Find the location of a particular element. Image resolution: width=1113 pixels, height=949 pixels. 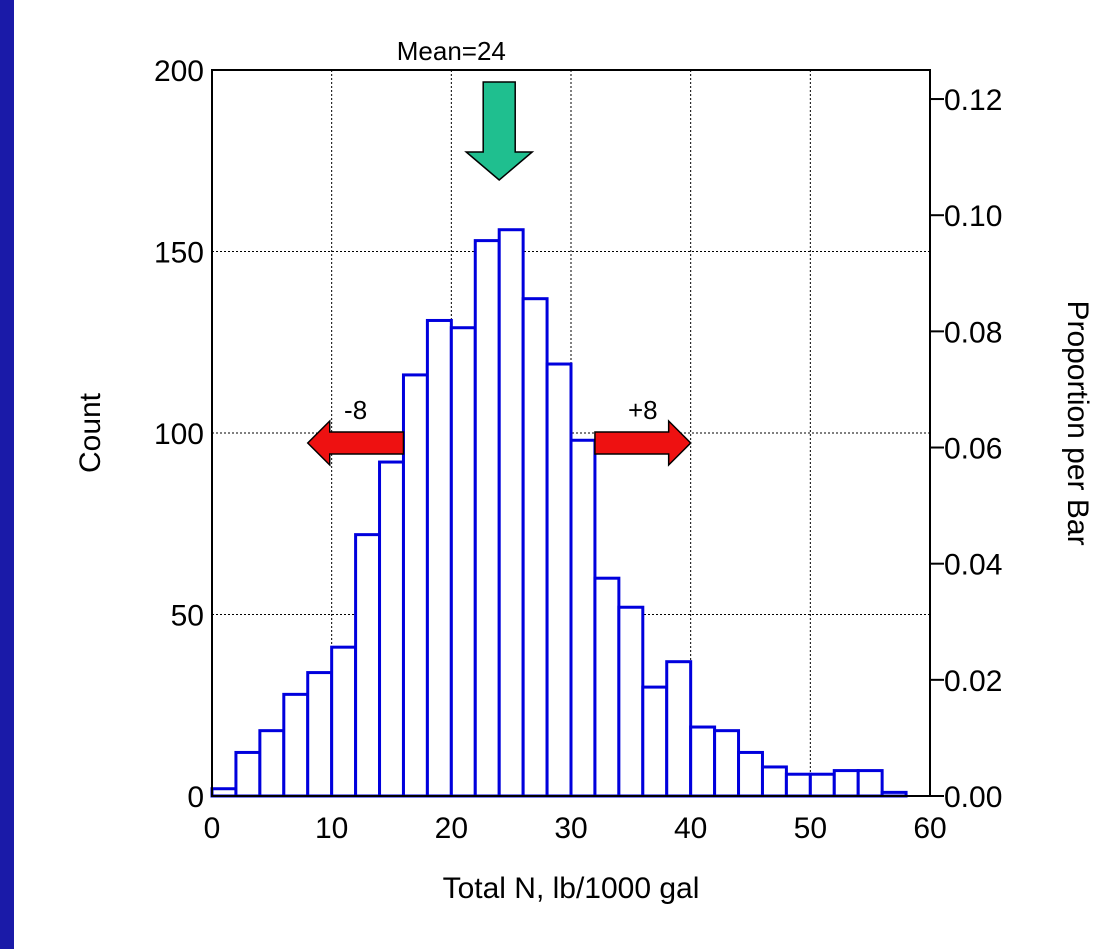

x-tick-label: 10 is located at coordinates (331, 828).